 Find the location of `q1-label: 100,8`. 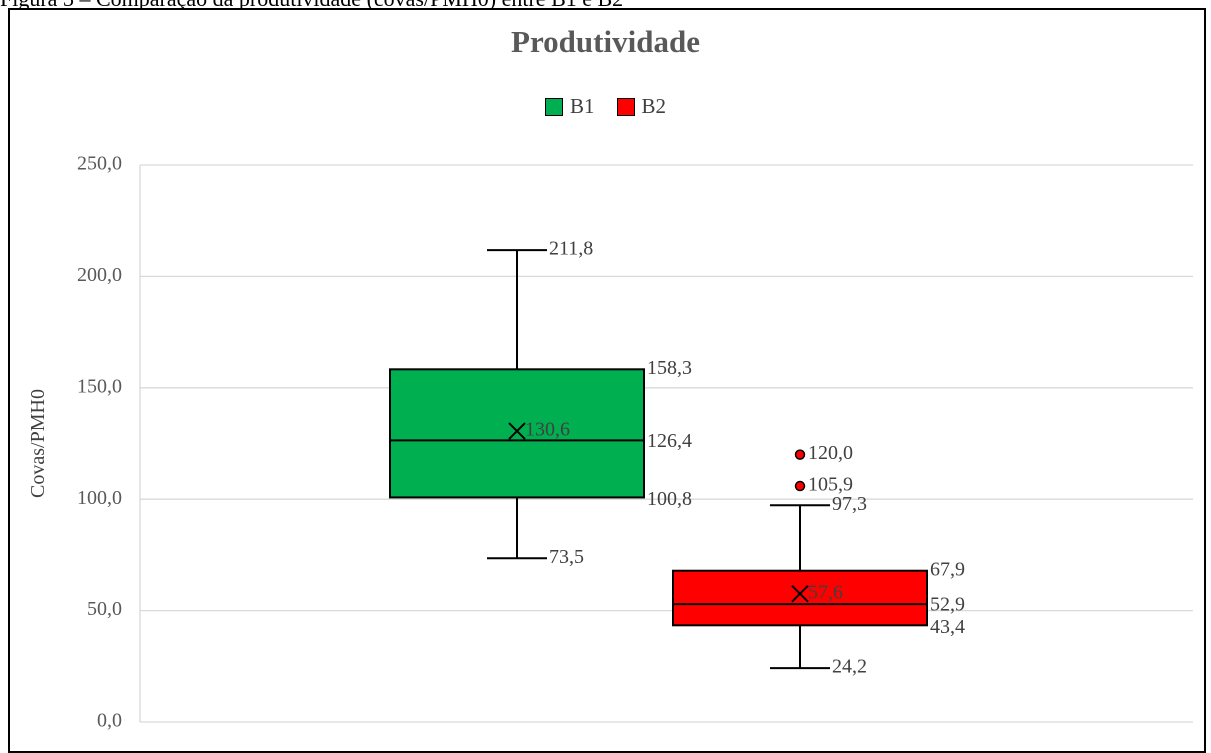

q1-label: 100,8 is located at coordinates (669, 499).